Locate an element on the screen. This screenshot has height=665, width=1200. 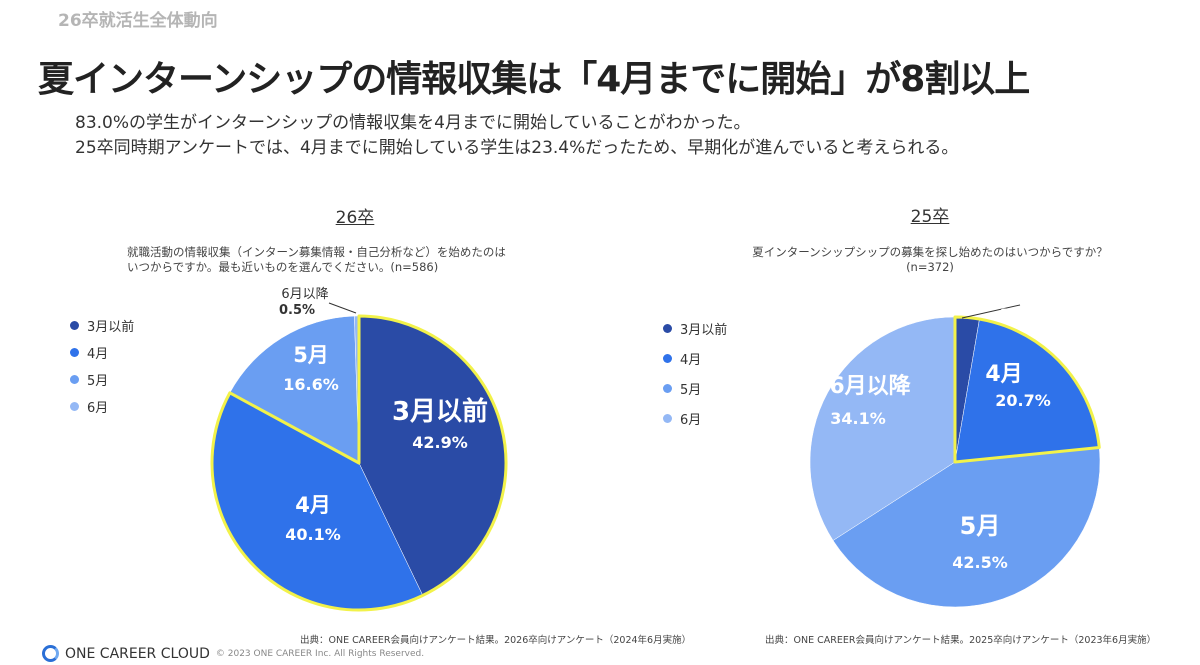
slice-value: 2.7% is located at coordinates (1022, 314).